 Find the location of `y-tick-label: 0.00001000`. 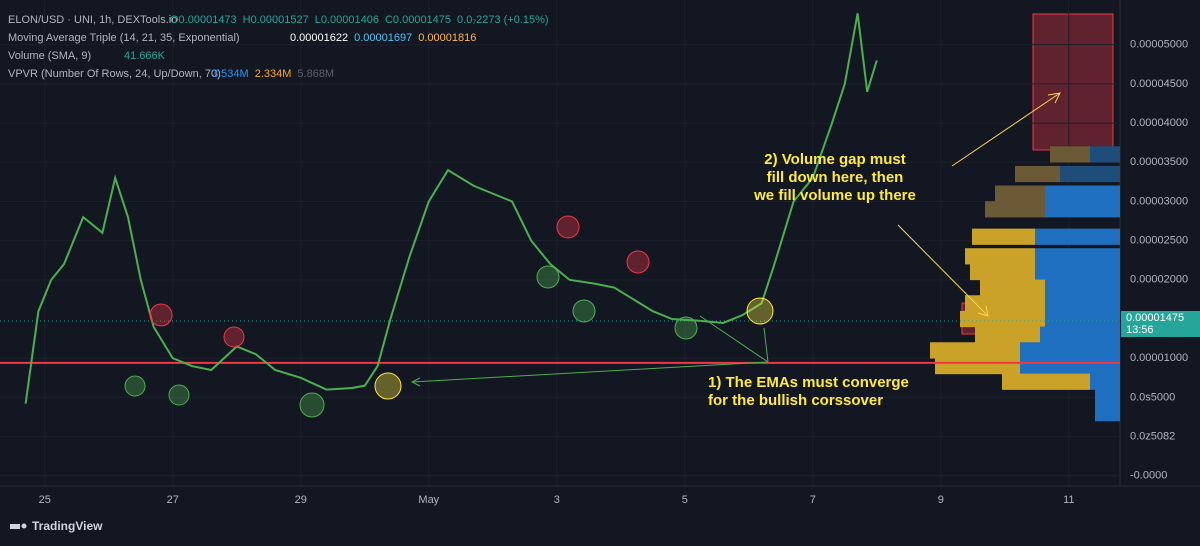

y-tick-label: 0.00001000 is located at coordinates (1159, 358).